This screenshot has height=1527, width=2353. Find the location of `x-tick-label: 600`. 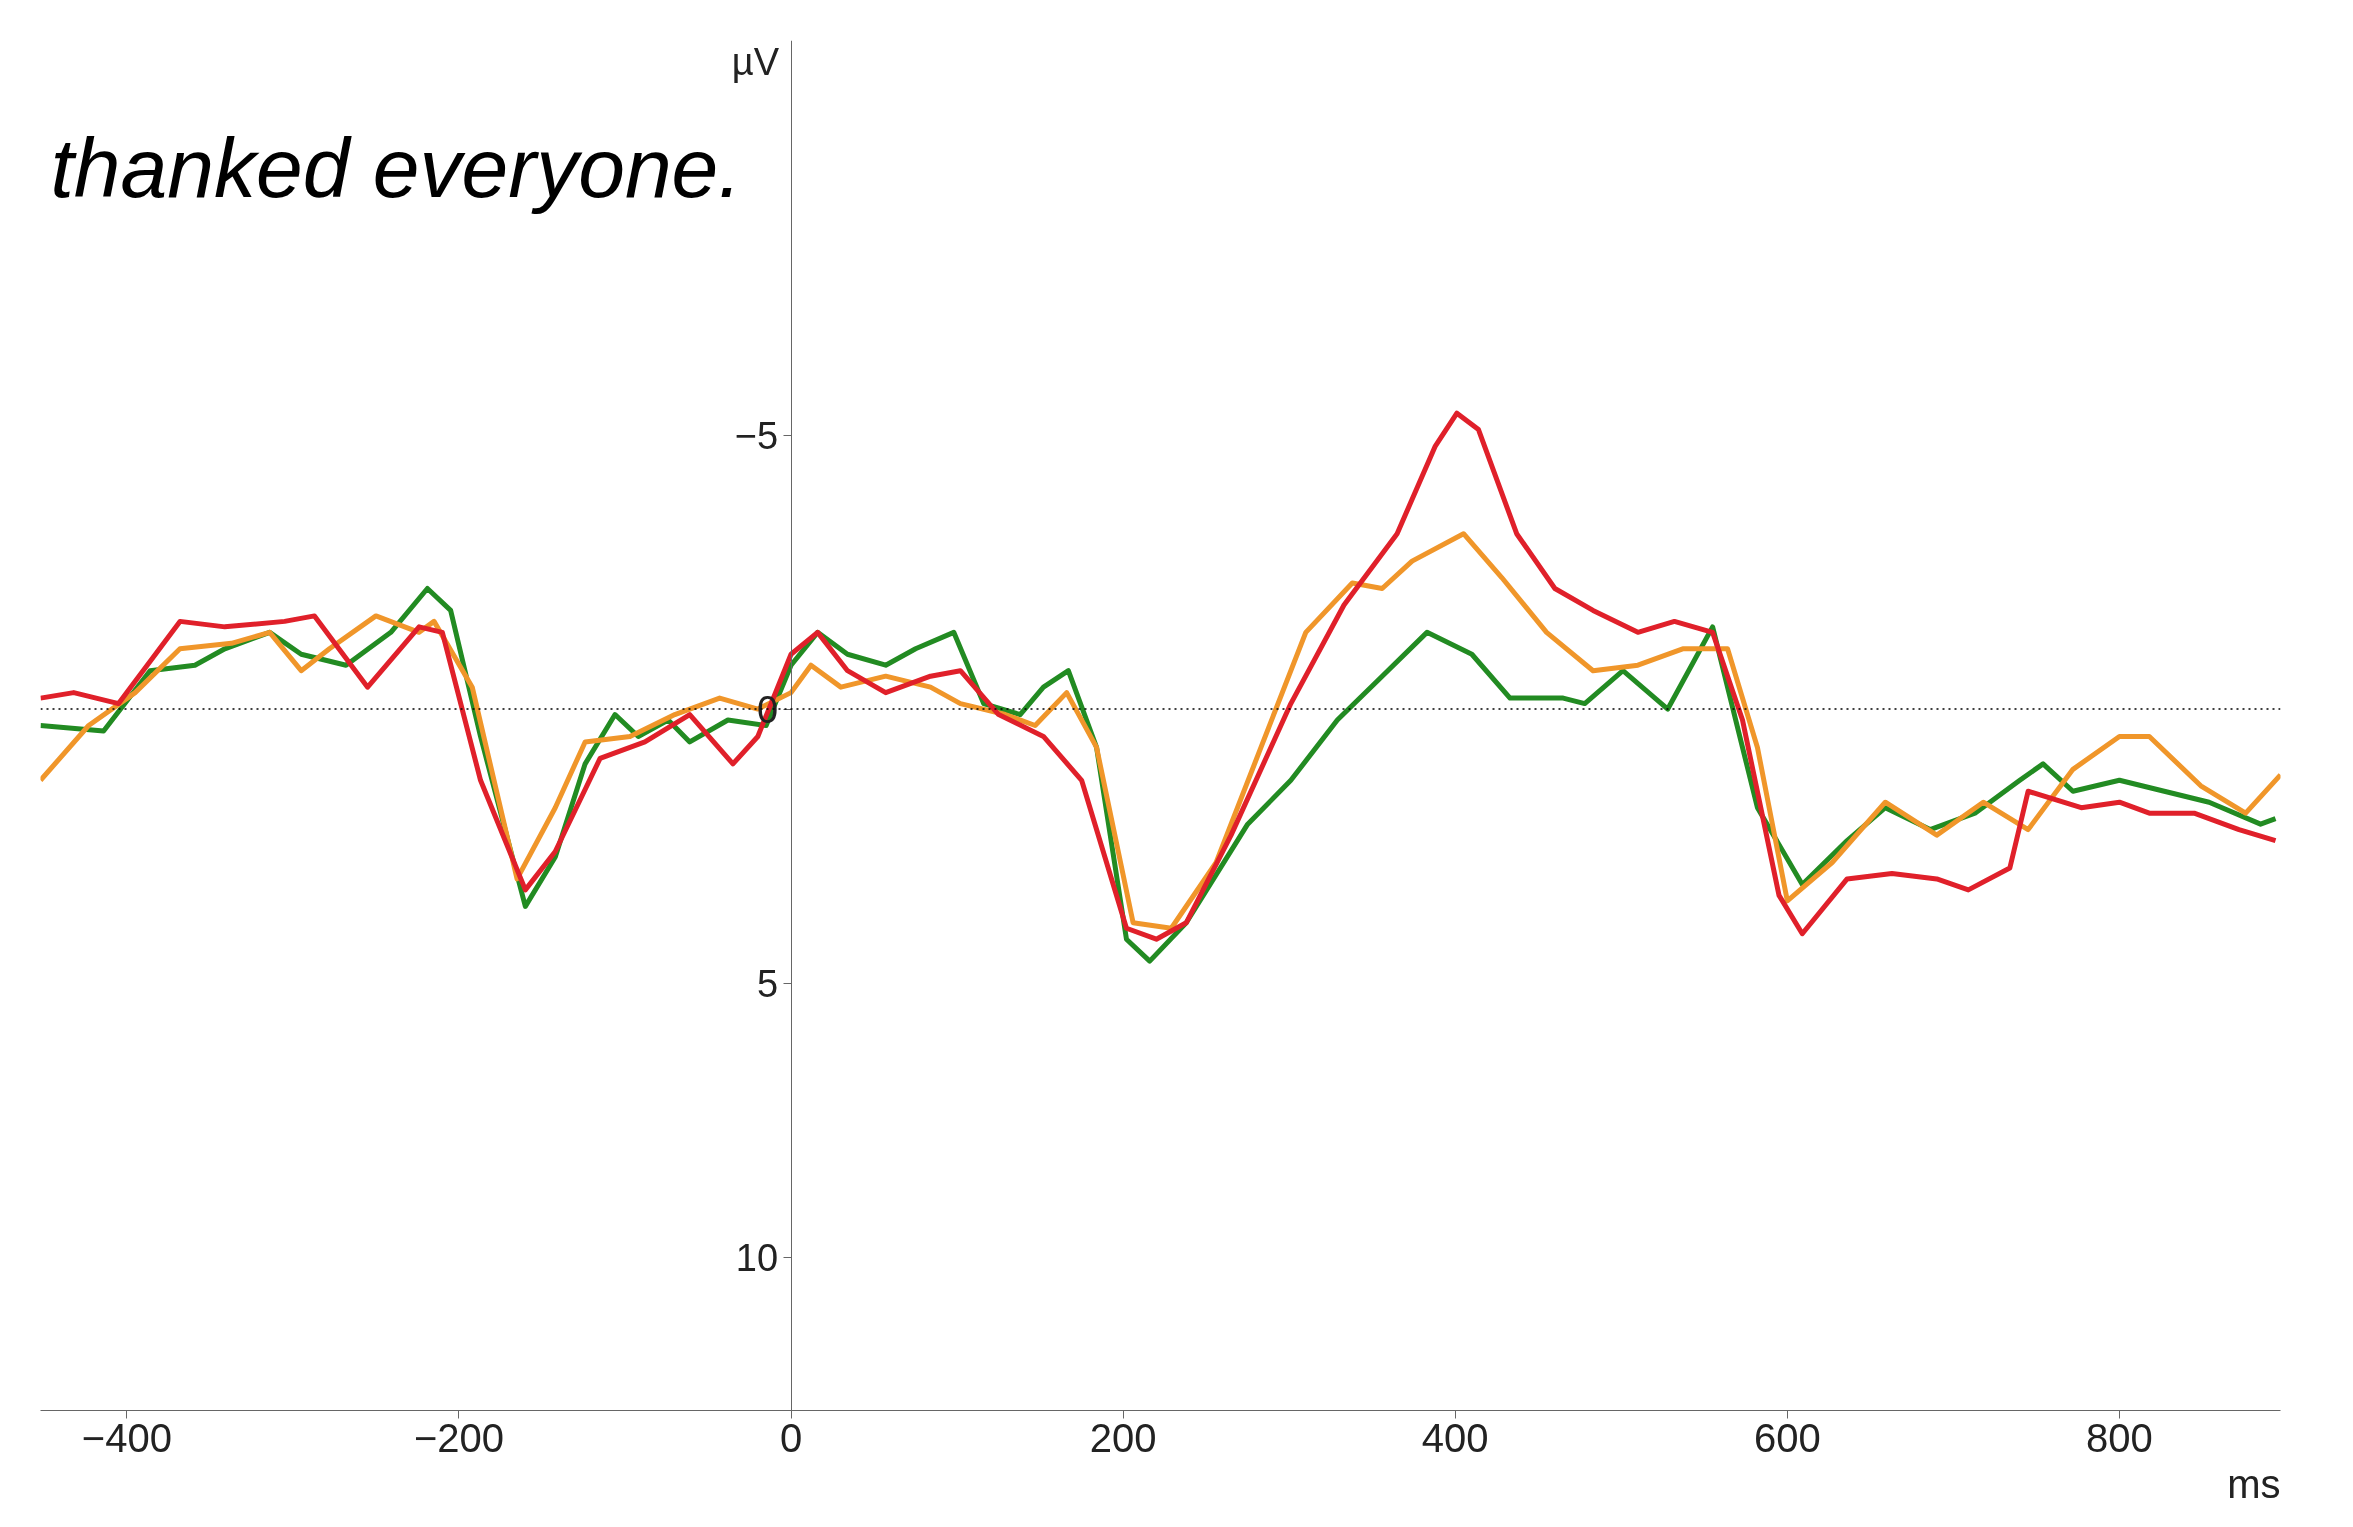

x-tick-label: 600 is located at coordinates (1787, 1437).